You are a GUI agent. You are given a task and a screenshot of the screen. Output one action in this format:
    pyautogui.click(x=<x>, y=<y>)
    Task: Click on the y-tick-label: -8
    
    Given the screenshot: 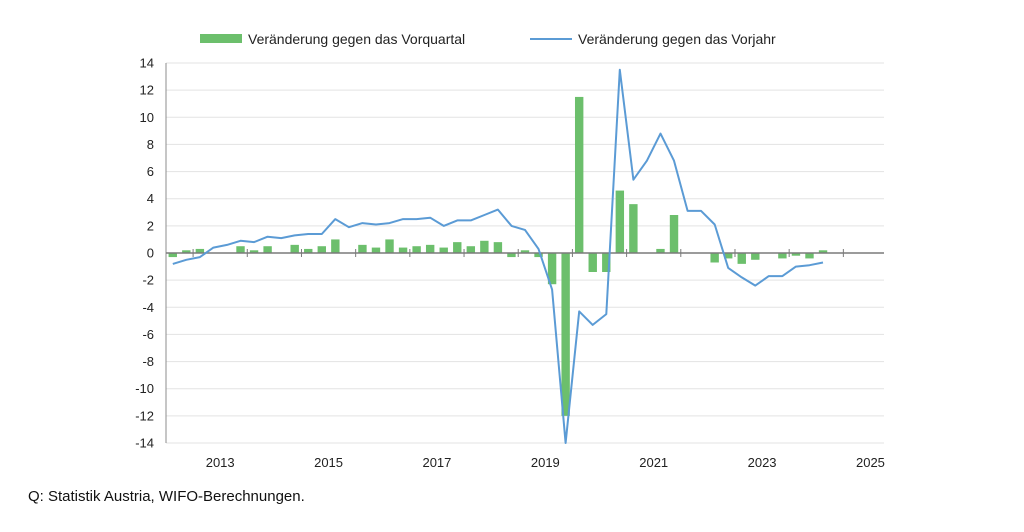 What is the action you would take?
    pyautogui.click(x=148, y=361)
    